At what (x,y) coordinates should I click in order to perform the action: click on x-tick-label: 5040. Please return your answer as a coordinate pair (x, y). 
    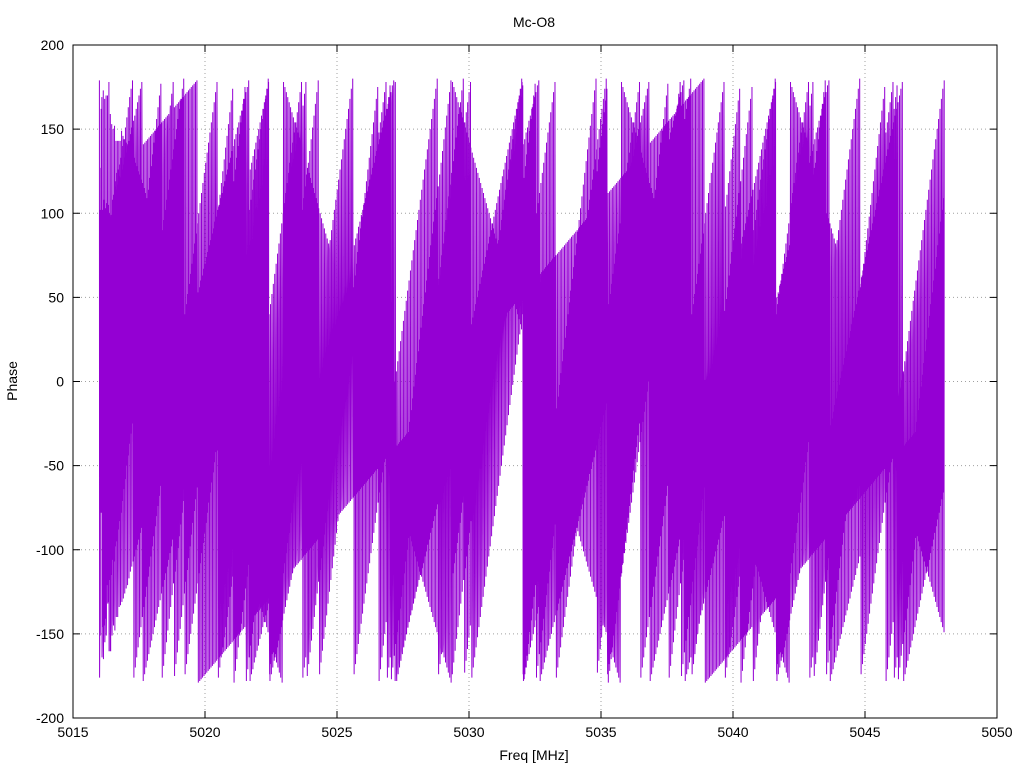
    Looking at the image, I should click on (732, 732).